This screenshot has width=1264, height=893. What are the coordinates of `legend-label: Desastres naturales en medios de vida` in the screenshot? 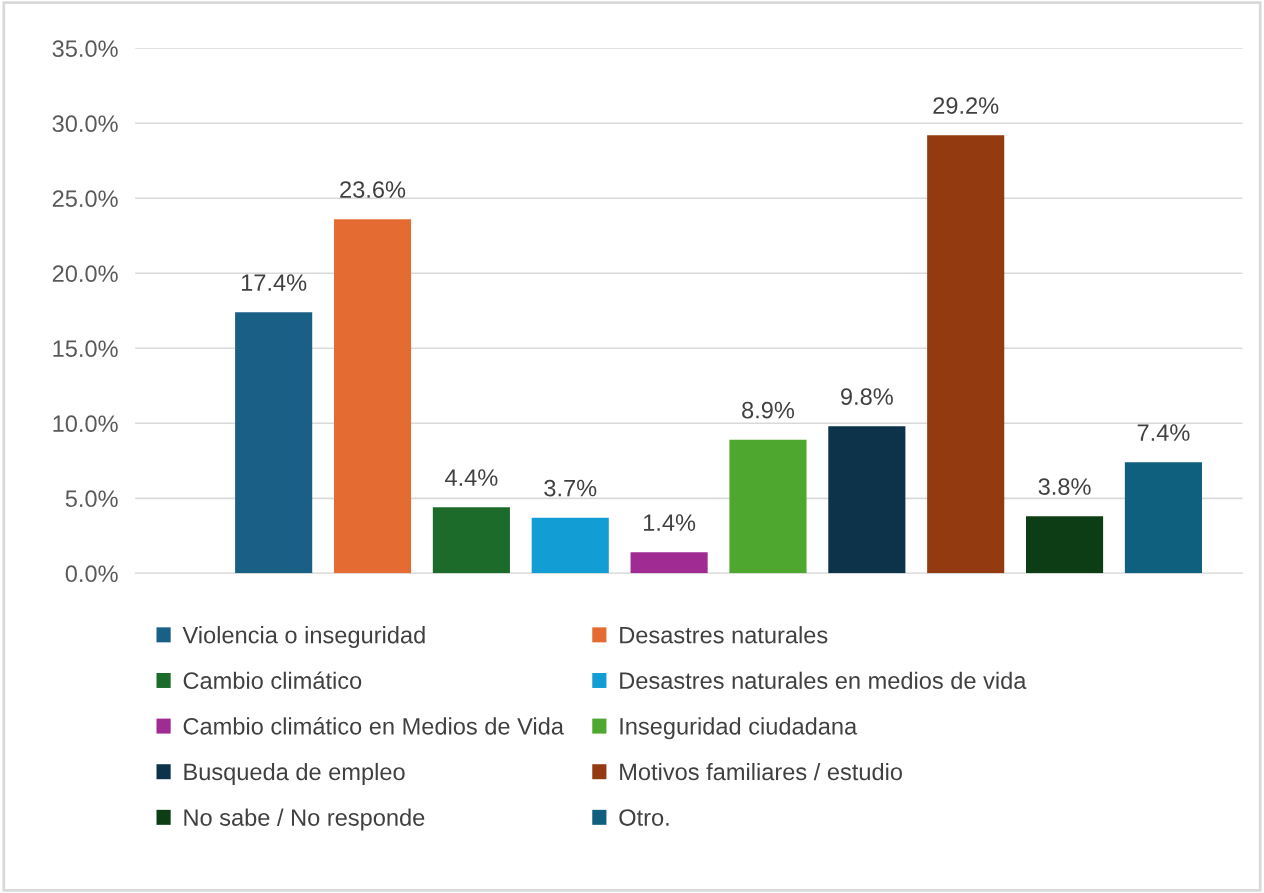 It's located at (823, 680).